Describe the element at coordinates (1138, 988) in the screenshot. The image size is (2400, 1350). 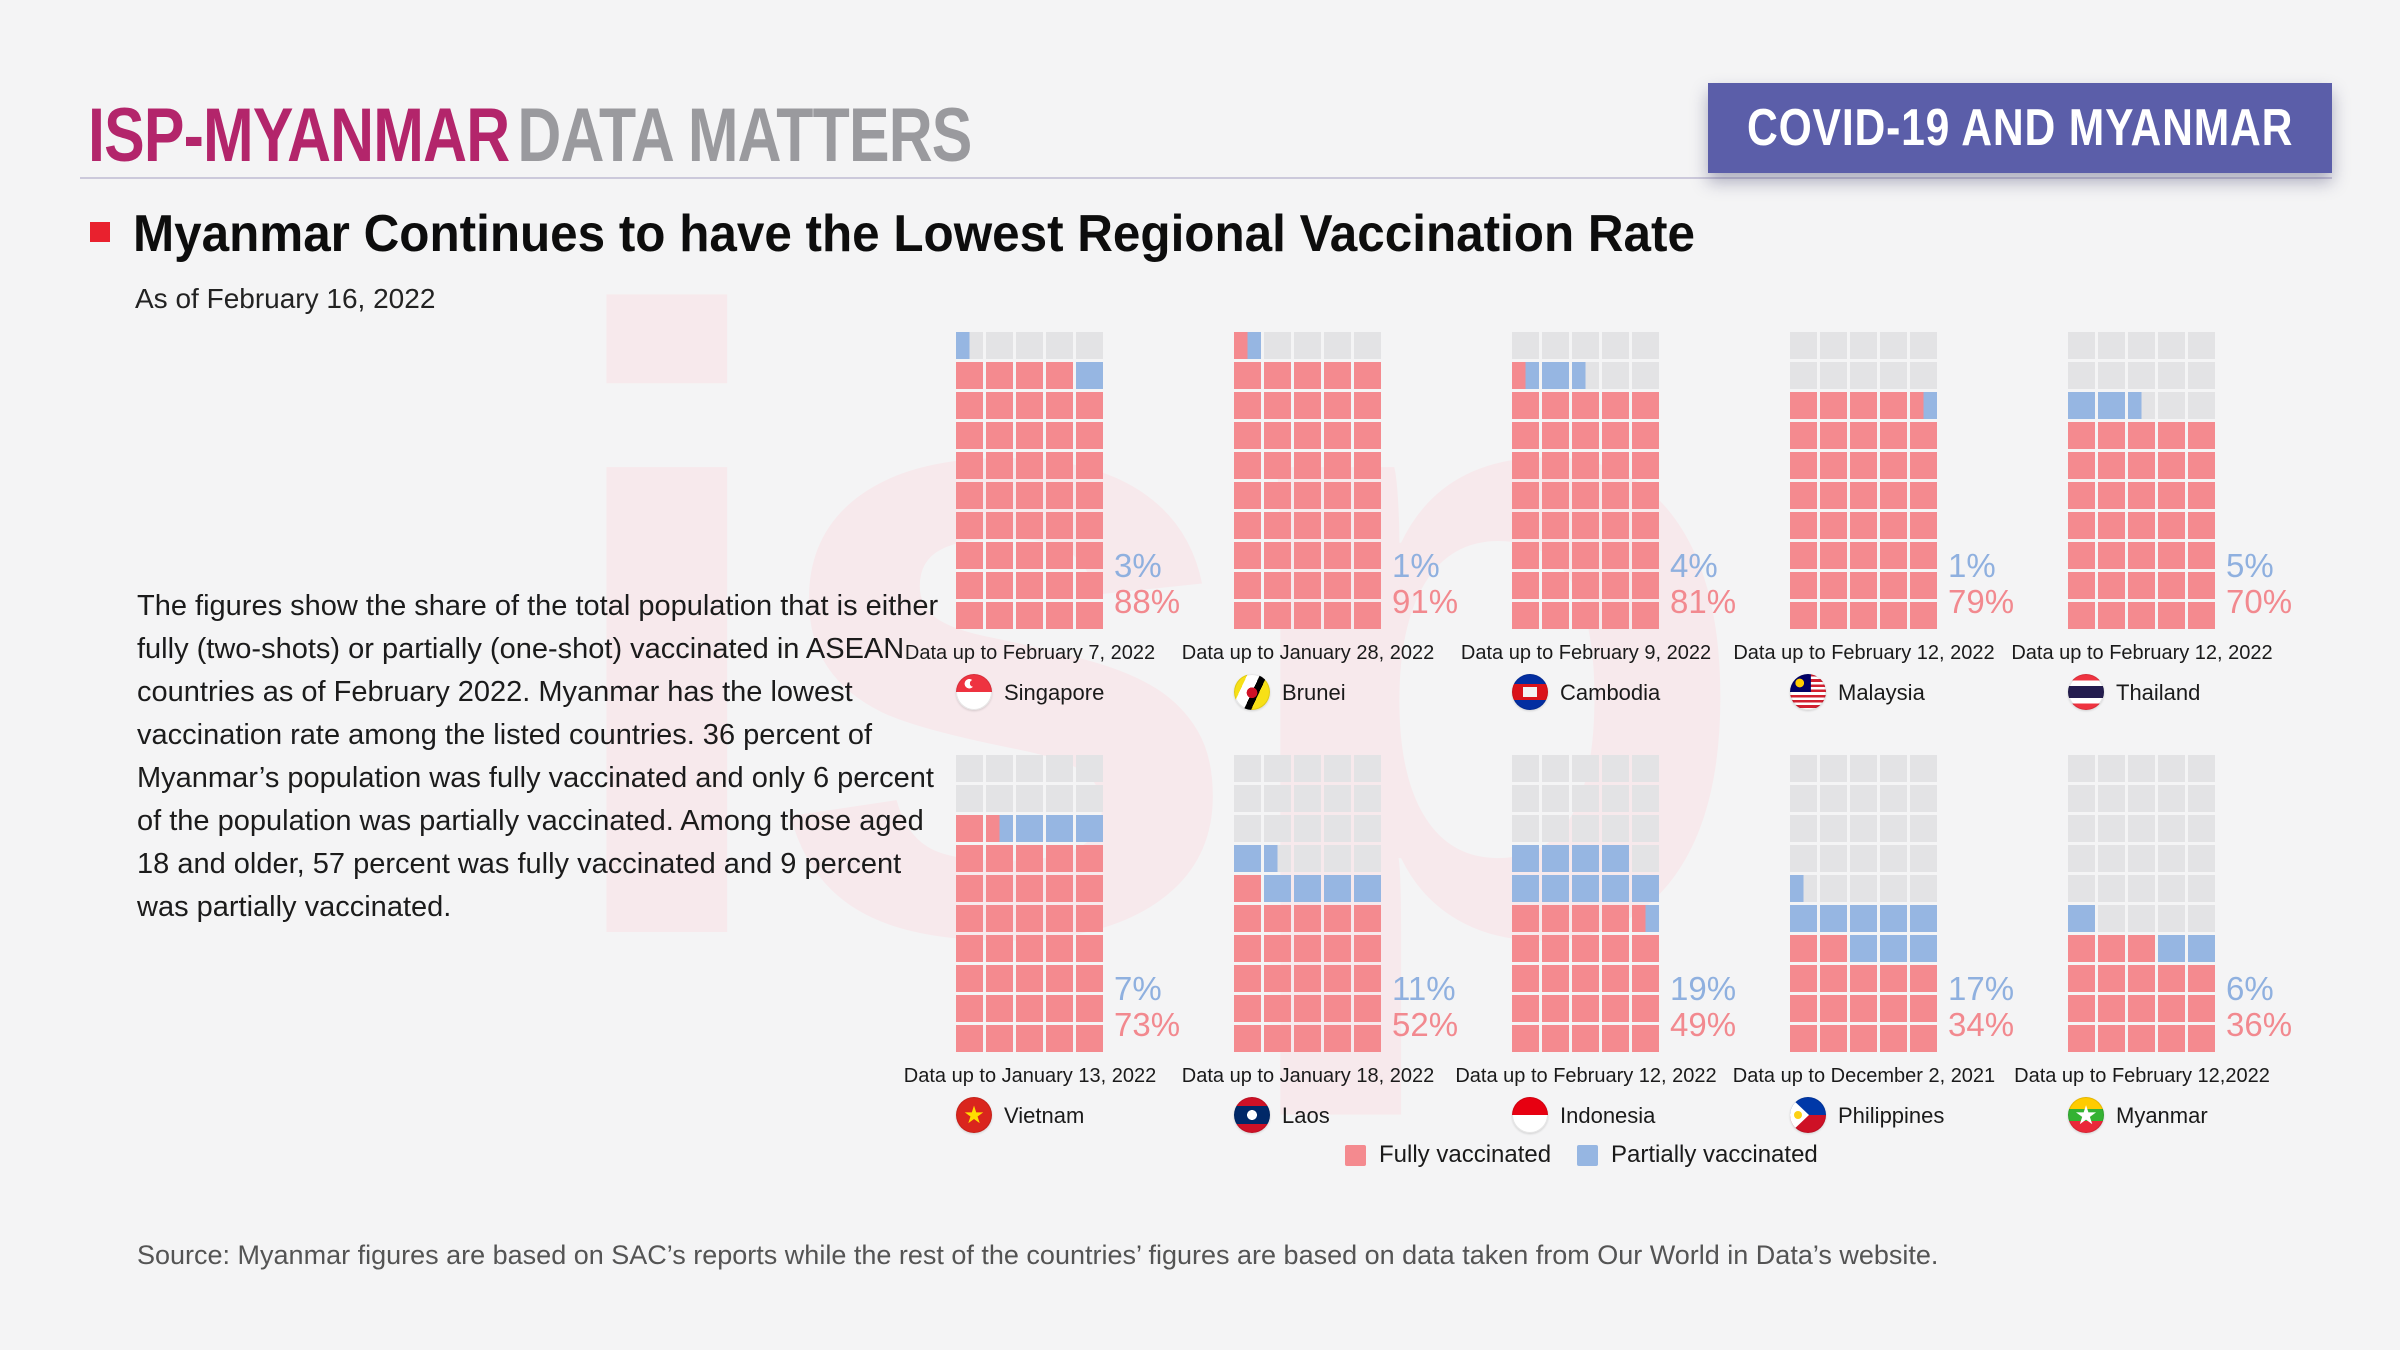
I see `partially-vaccinated-pct: 7%` at that location.